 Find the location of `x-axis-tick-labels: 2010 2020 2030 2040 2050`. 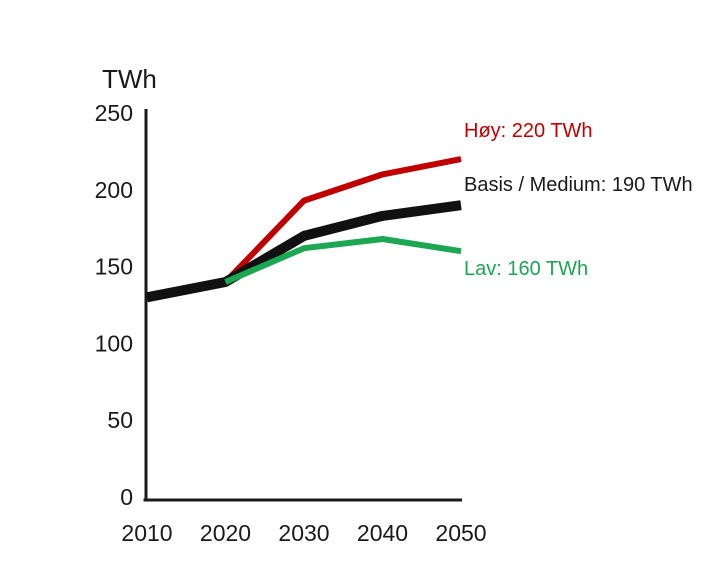

x-axis-tick-labels: 2010 2020 2030 2040 2050 is located at coordinates (303, 533).